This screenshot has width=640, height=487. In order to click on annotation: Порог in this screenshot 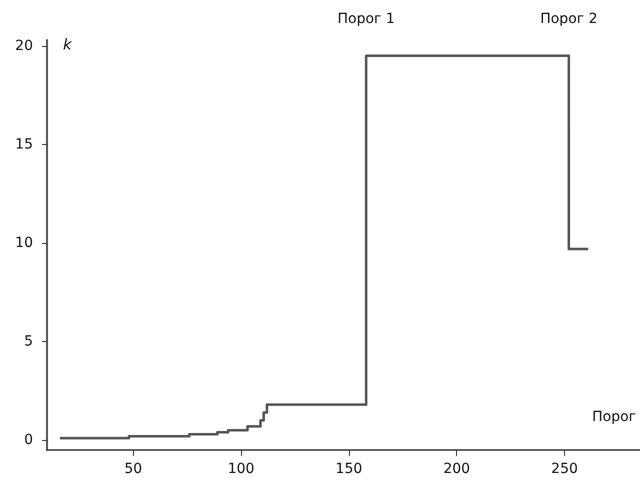, I will do `click(614, 417)`.